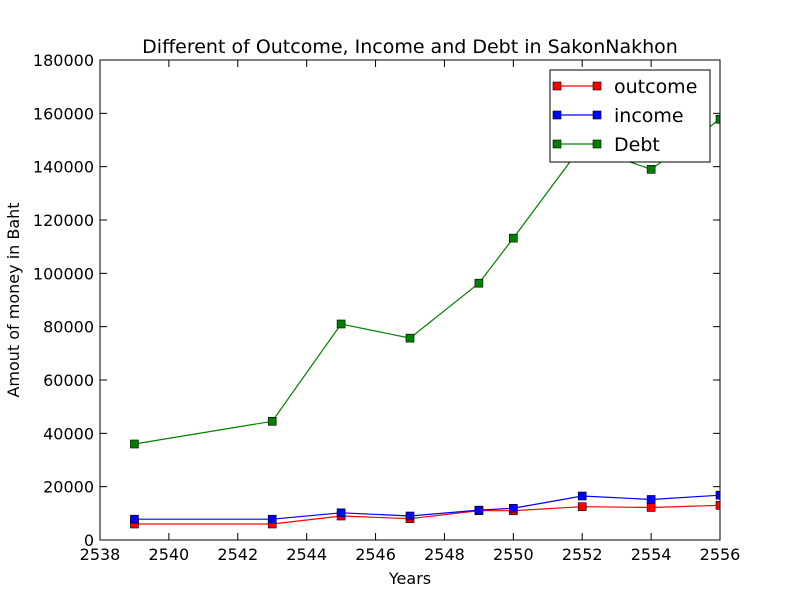 This screenshot has height=600, width=800. I want to click on legend-box, so click(630, 116).